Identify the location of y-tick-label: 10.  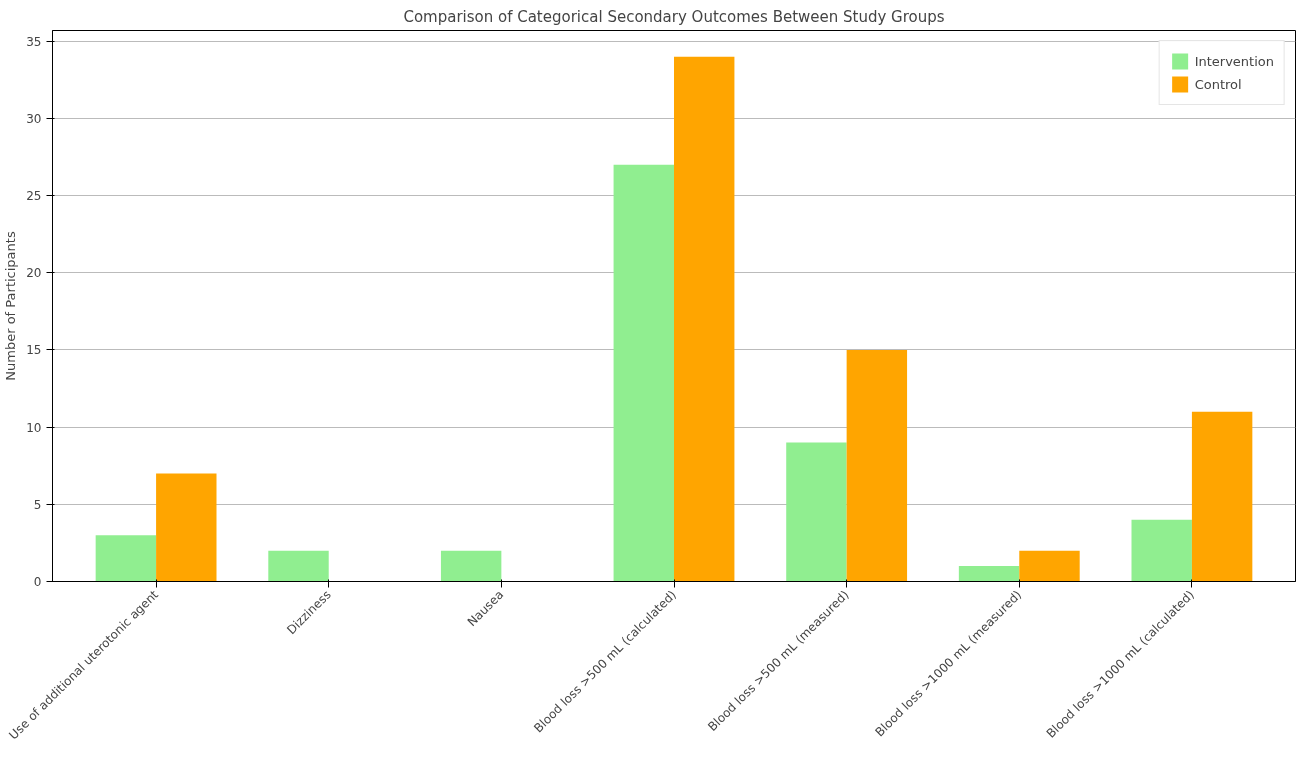
(34, 427).